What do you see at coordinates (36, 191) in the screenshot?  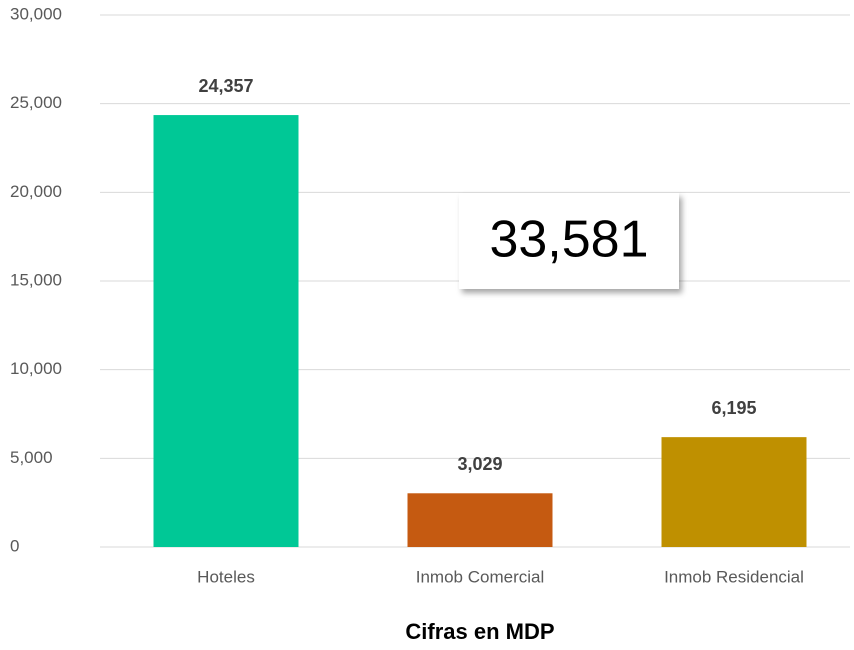 I see `y-tick-label: 20,000` at bounding box center [36, 191].